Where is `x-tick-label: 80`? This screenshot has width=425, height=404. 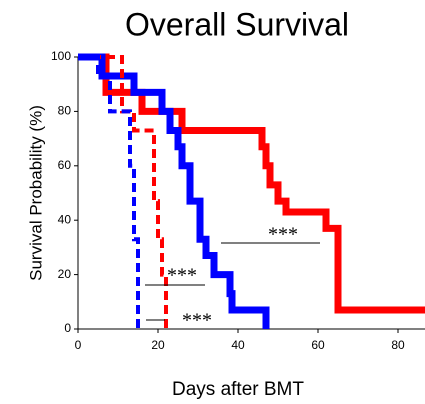 x-tick-label: 80 is located at coordinates (398, 345).